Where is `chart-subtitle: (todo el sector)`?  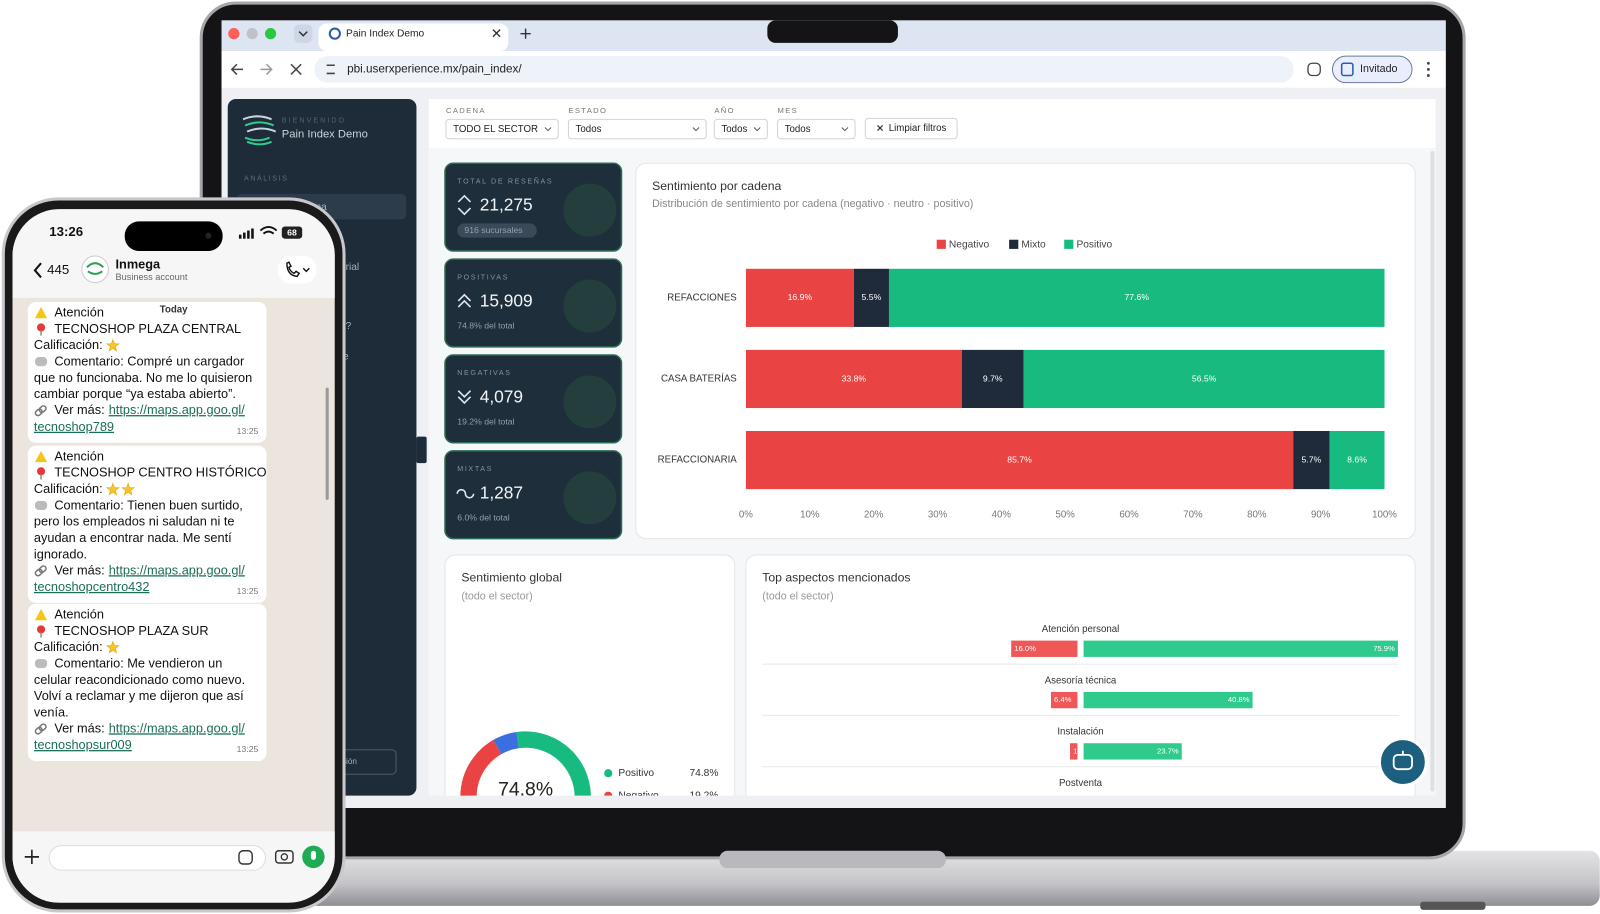
chart-subtitle: (todo el sector) is located at coordinates (797, 597).